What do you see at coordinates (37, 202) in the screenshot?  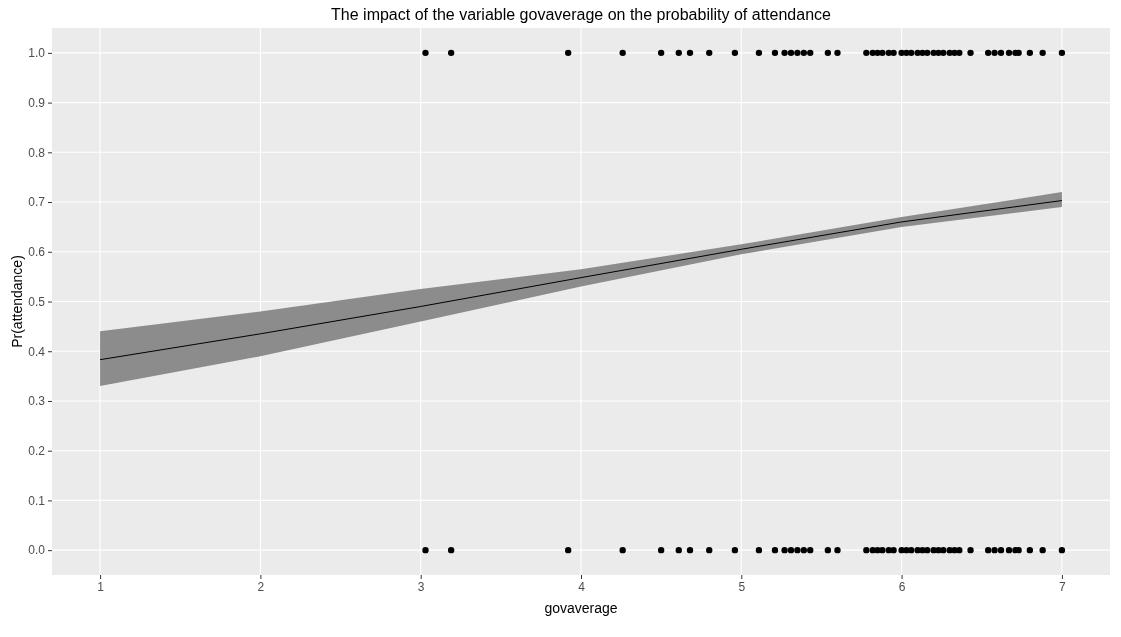 I see `y-tick-label: 0.7` at bounding box center [37, 202].